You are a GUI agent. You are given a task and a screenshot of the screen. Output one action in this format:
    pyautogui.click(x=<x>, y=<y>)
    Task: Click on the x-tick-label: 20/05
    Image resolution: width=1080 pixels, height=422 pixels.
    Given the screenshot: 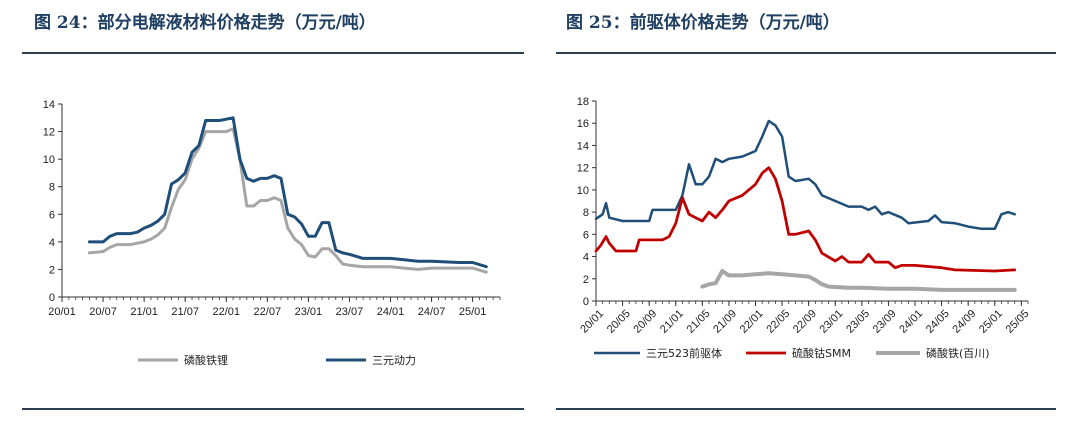 What is the action you would take?
    pyautogui.click(x=619, y=322)
    